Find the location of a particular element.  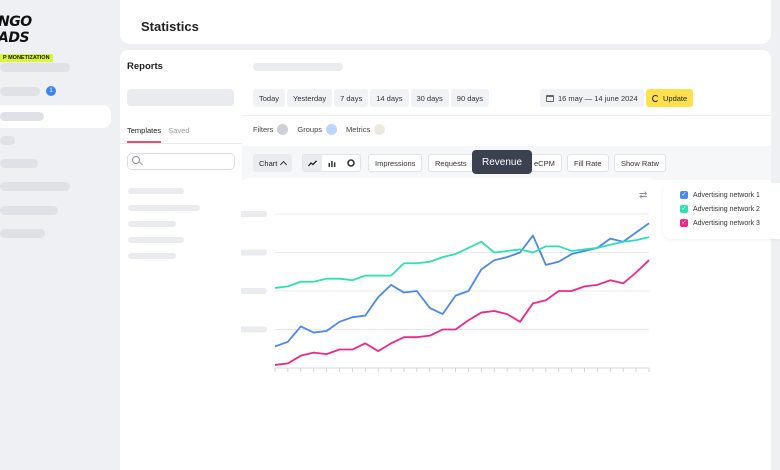

groups-toggle is located at coordinates (332, 129).